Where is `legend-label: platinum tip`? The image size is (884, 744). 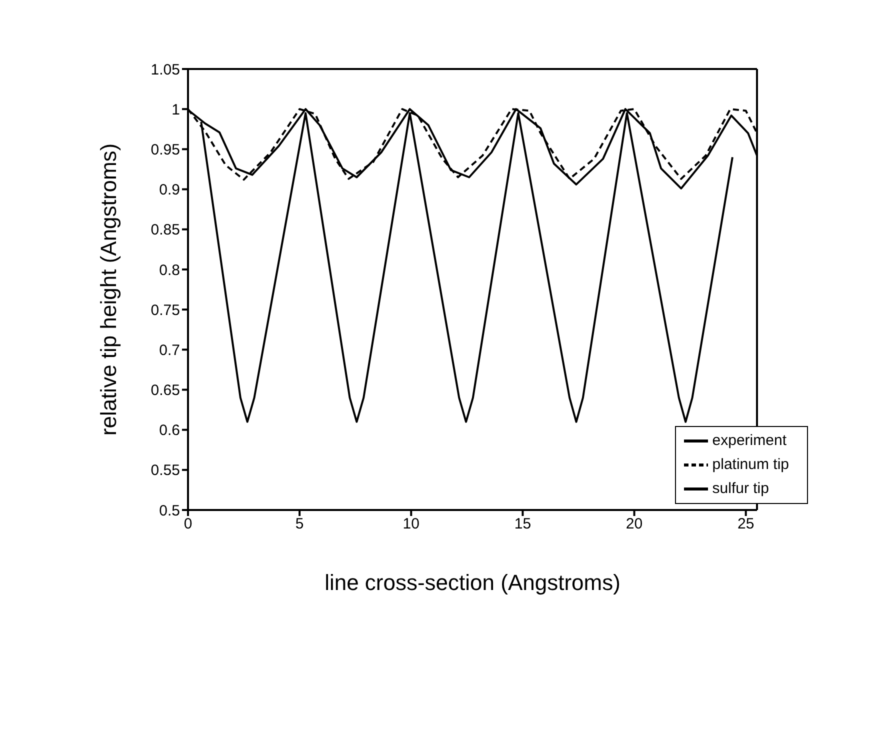 legend-label: platinum tip is located at coordinates (750, 465).